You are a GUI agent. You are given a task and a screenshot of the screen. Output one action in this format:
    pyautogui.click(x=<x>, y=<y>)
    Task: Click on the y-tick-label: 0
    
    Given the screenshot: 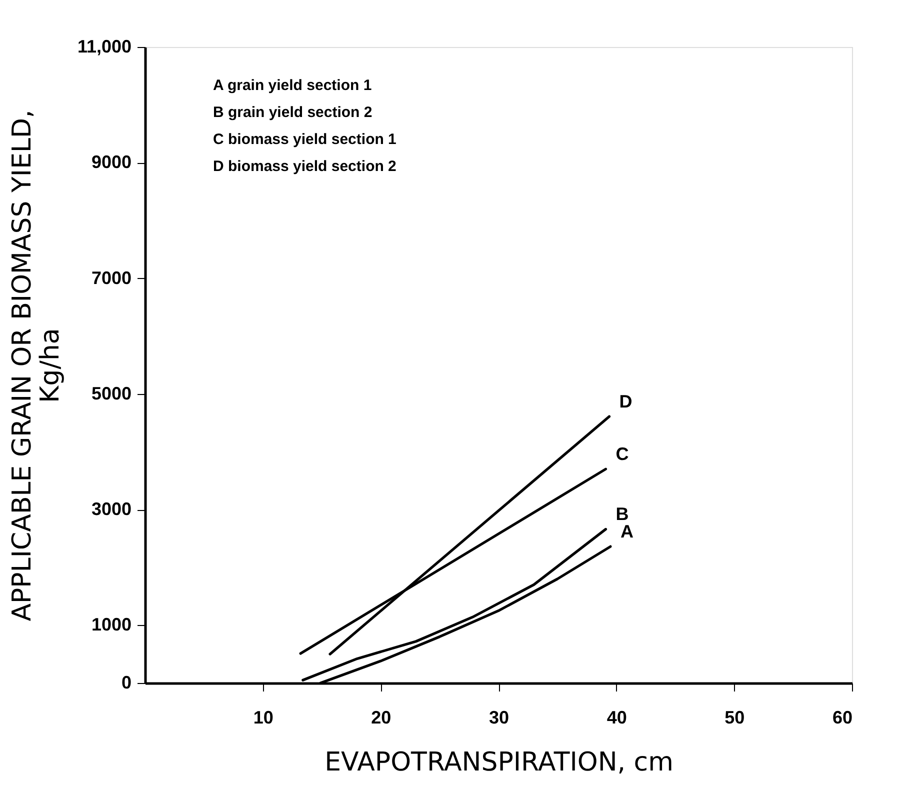 What is the action you would take?
    pyautogui.click(x=126, y=682)
    